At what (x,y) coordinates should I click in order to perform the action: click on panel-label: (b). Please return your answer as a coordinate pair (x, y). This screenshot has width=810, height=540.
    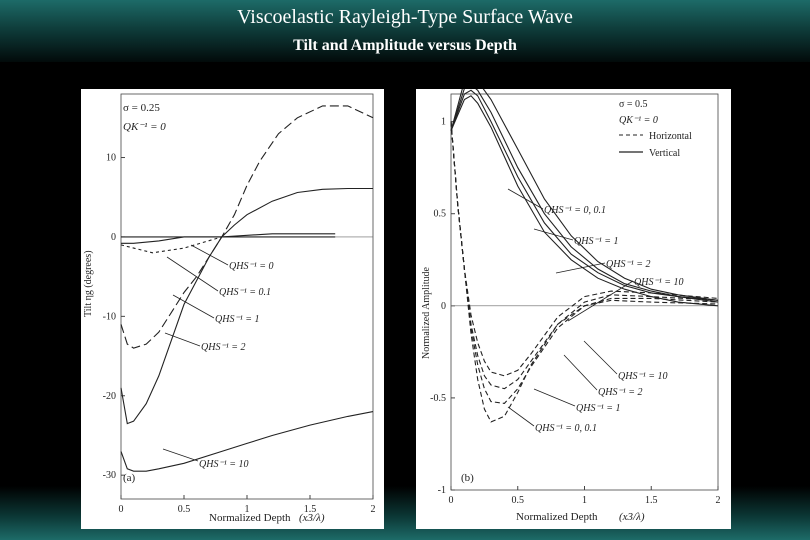
    Looking at the image, I should click on (467, 478).